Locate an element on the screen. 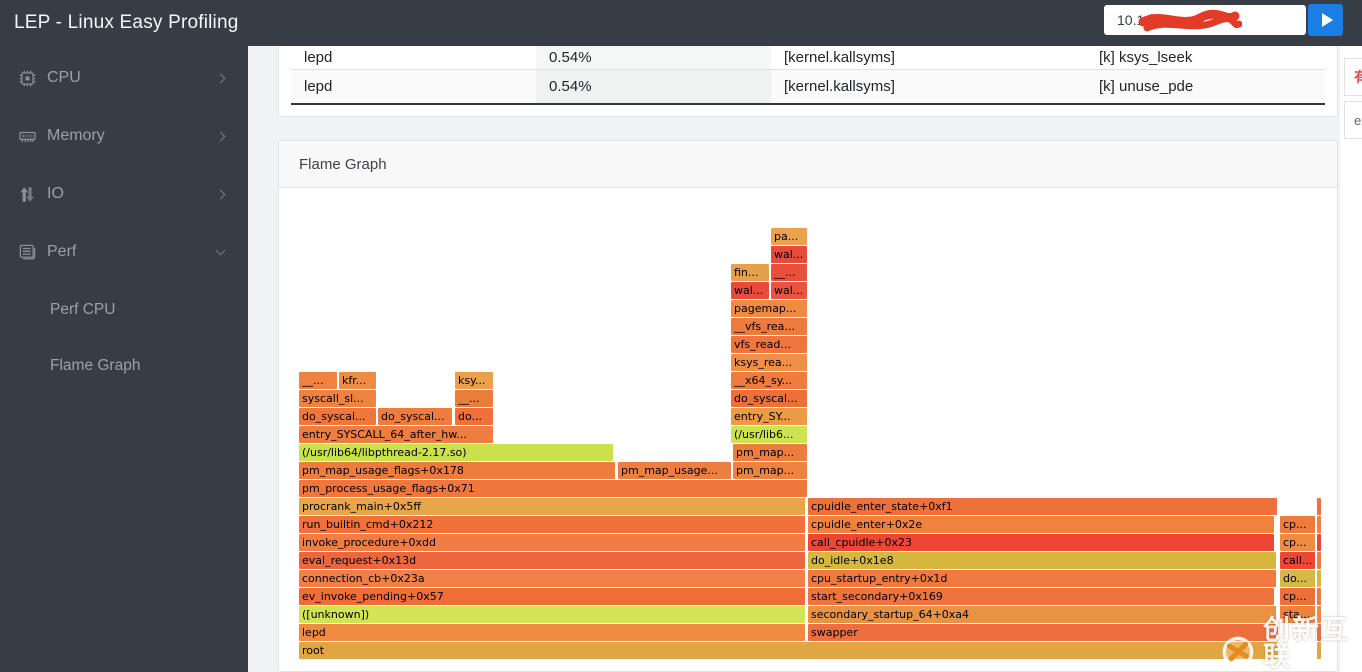  flame-frame: eval_request+0x13d is located at coordinates (552, 560).